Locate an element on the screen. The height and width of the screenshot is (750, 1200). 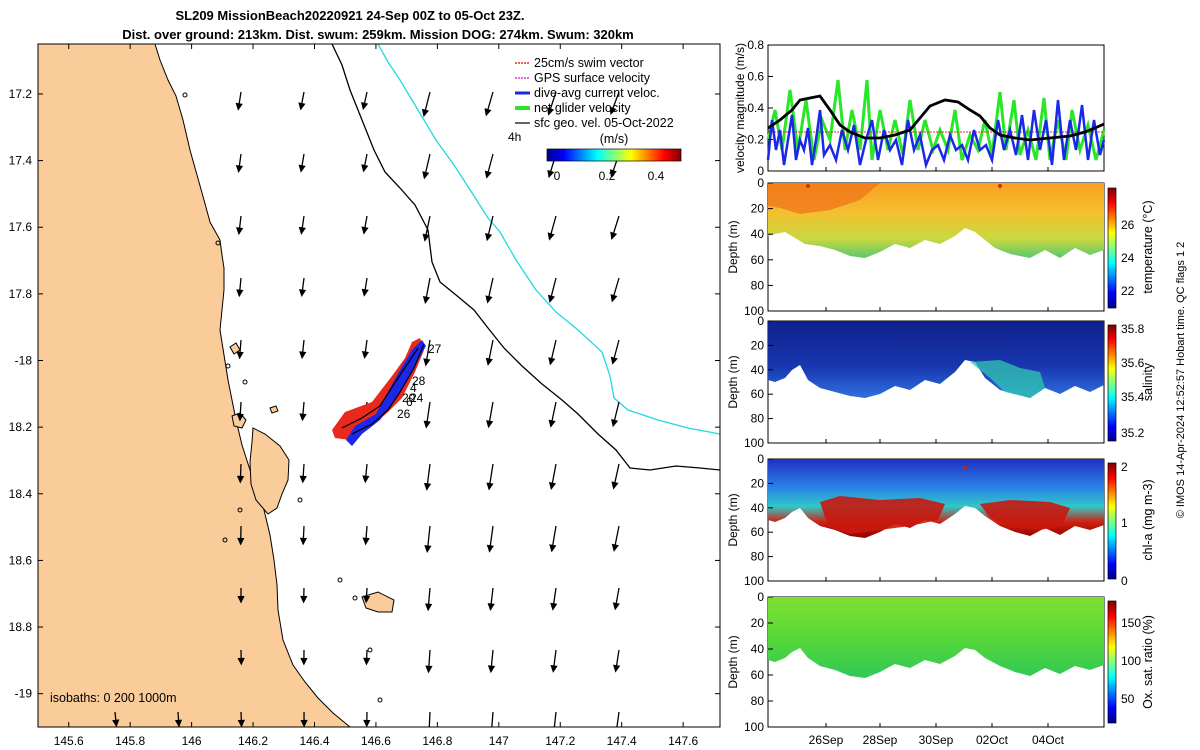
legend-swim-vector: 25cm/s swim vector is located at coordinates (589, 63).